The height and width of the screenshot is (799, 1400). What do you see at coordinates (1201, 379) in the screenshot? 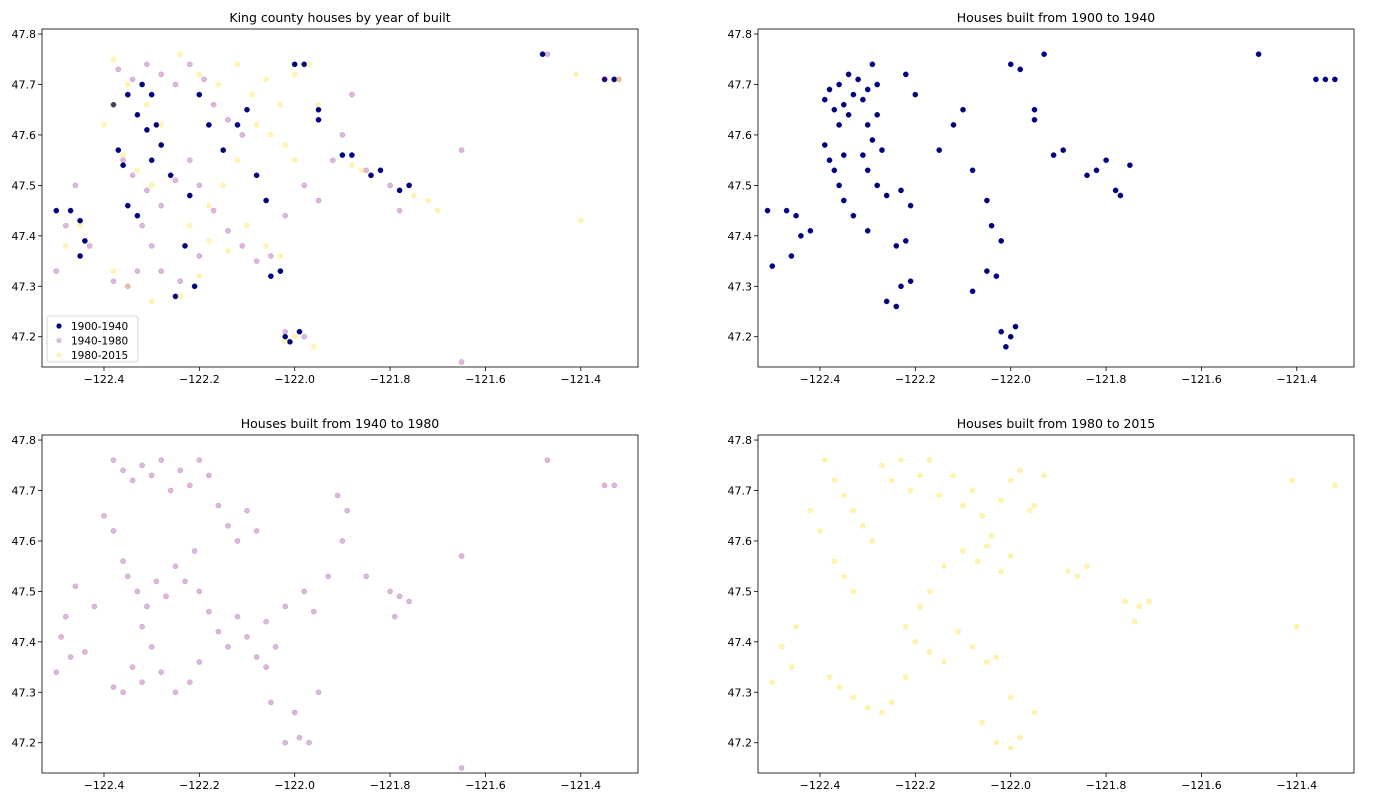
I see `x-tick-label: −121.6` at bounding box center [1201, 379].